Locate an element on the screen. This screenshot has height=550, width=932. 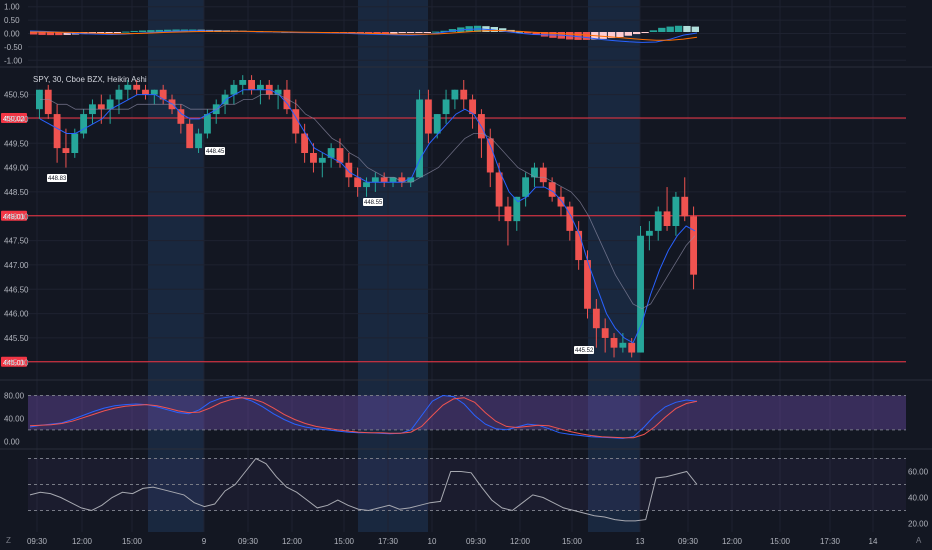
x-tick-label: 12:00 is located at coordinates (732, 541).